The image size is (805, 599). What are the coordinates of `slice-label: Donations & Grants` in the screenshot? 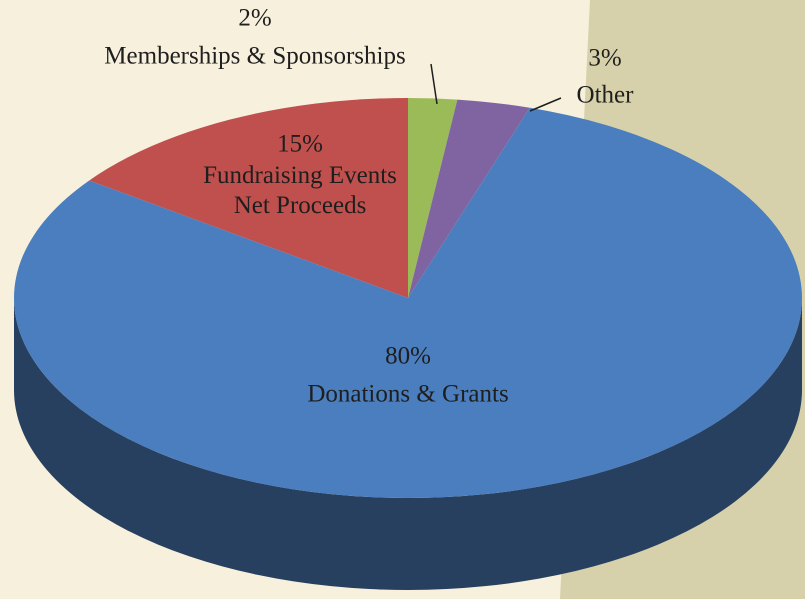 It's located at (407, 394).